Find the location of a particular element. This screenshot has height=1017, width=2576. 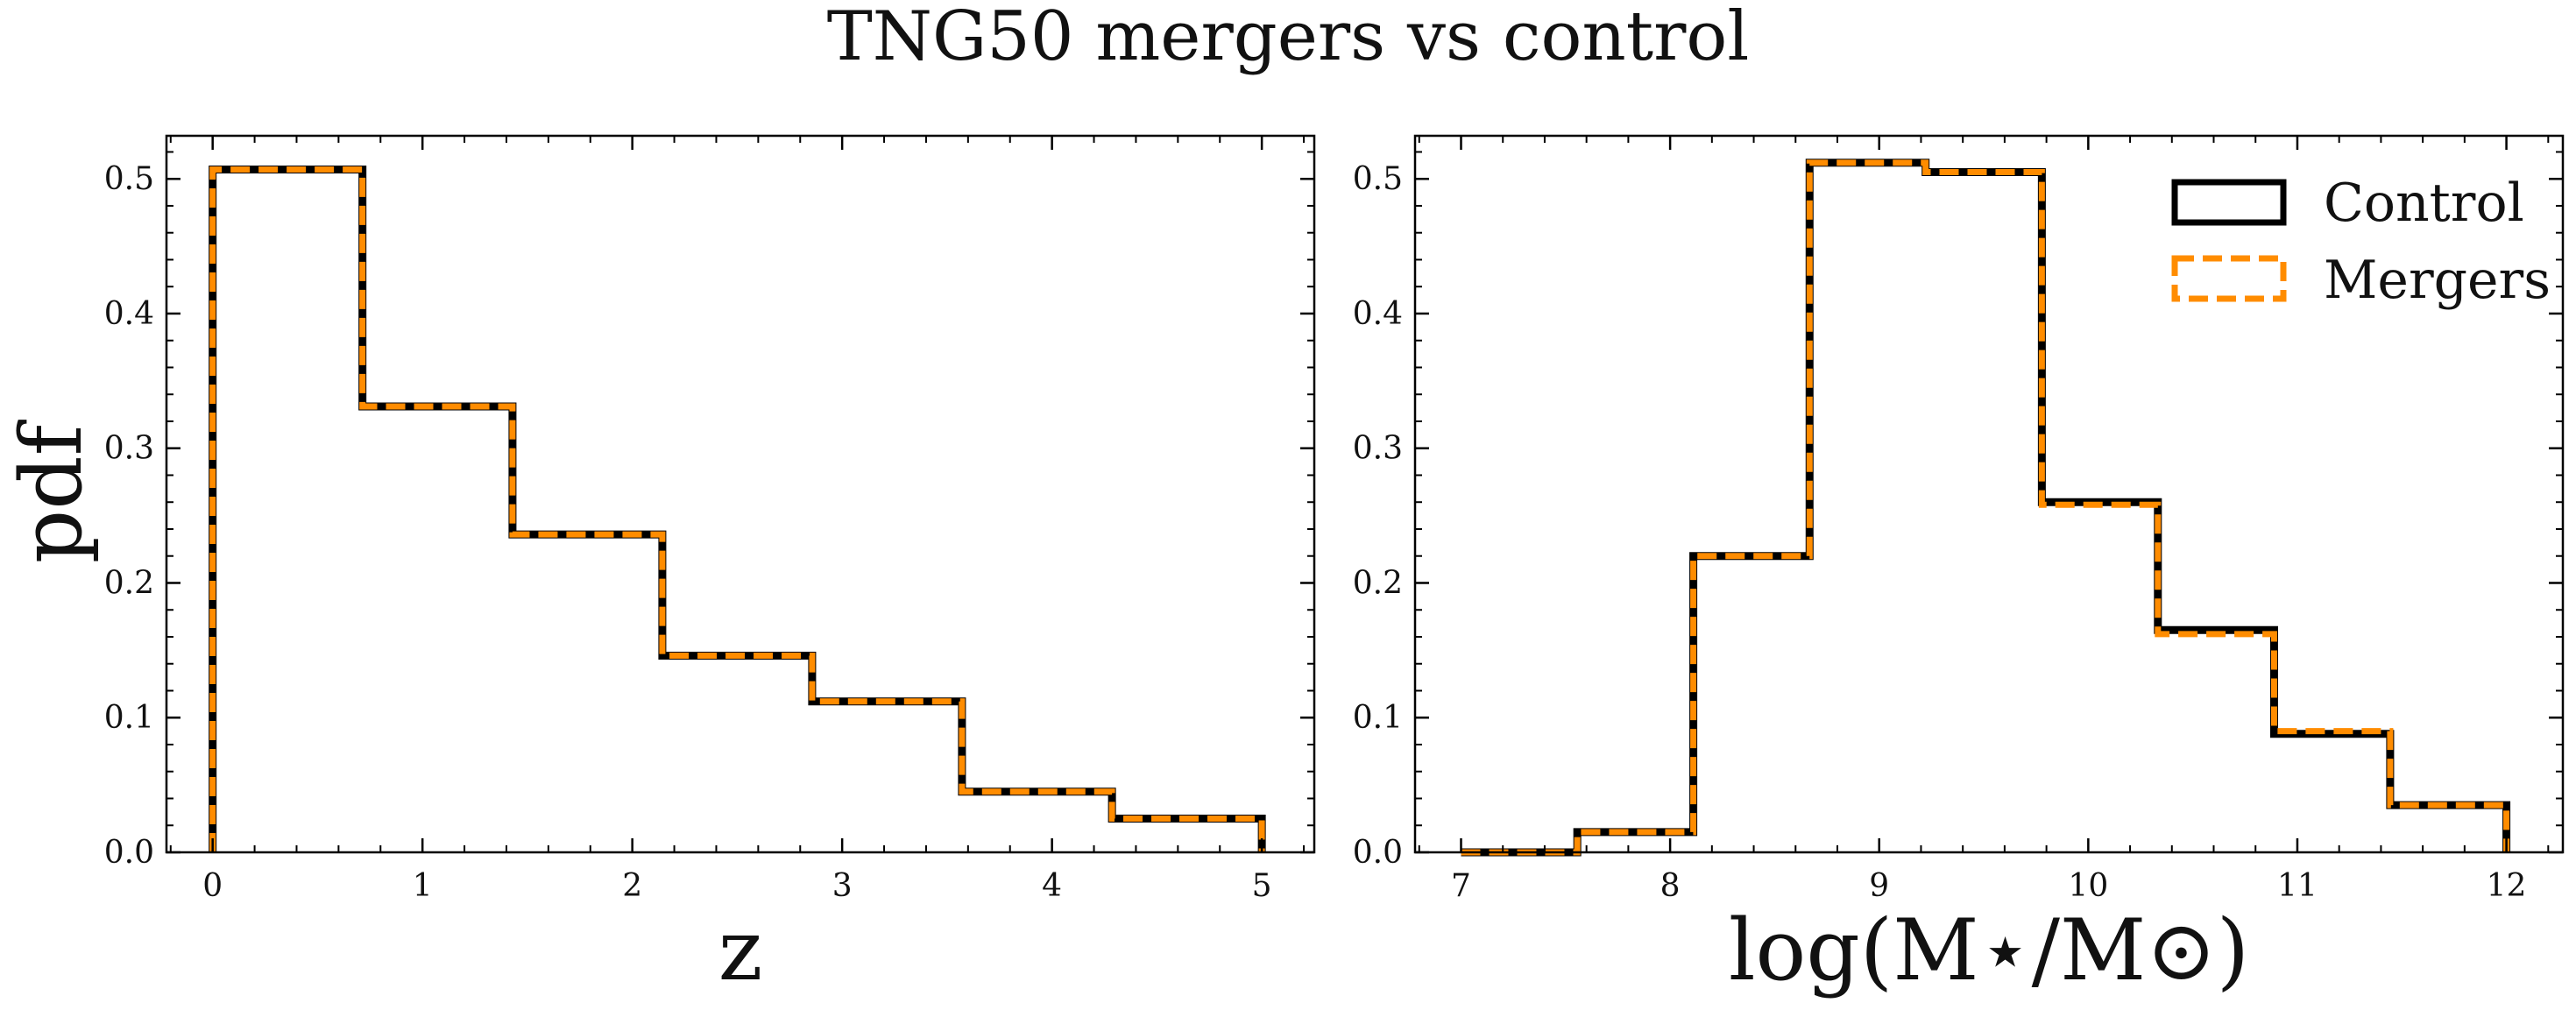

right-xtick-label: 9 is located at coordinates (1879, 886).